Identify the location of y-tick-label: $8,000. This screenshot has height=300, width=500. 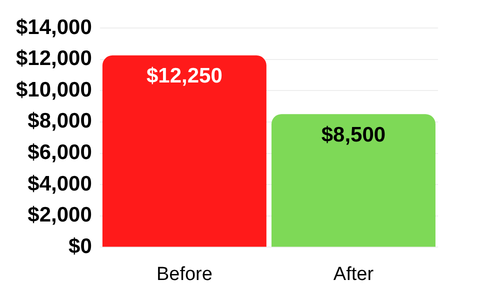
(60, 121).